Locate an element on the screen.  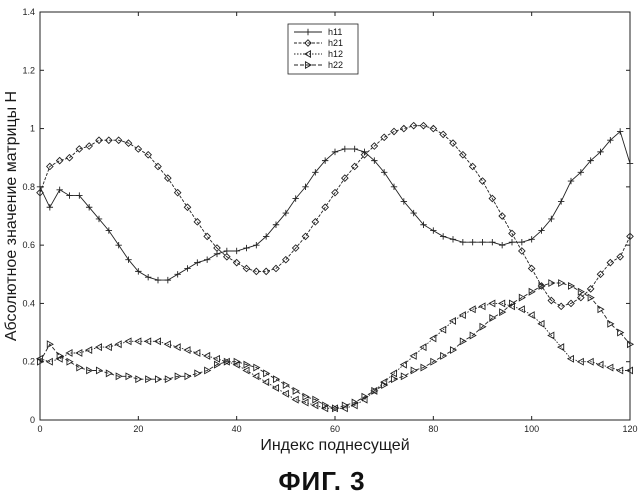
y-tick-label: 1.2 is located at coordinates (28, 70).